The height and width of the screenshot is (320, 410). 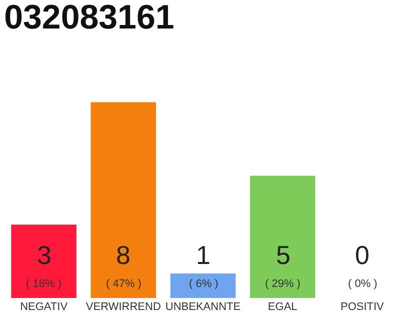 I want to click on data-label: 1 ( 6% ), so click(x=203, y=265).